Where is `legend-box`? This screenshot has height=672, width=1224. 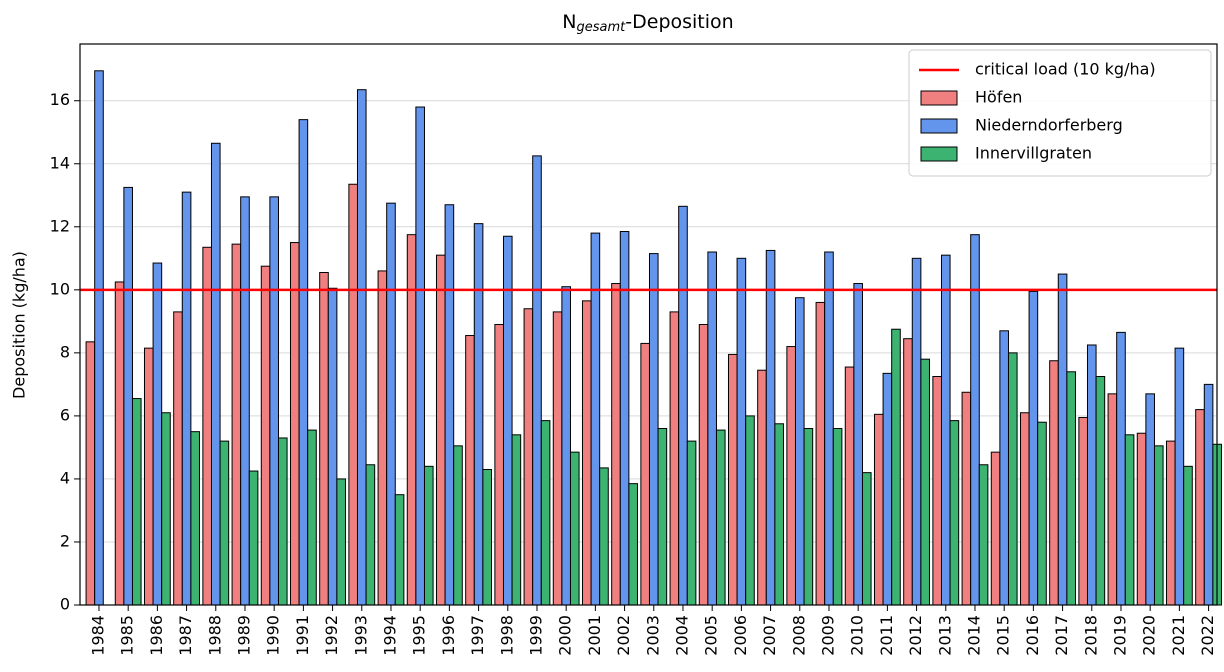
legend-box is located at coordinates (1060, 113).